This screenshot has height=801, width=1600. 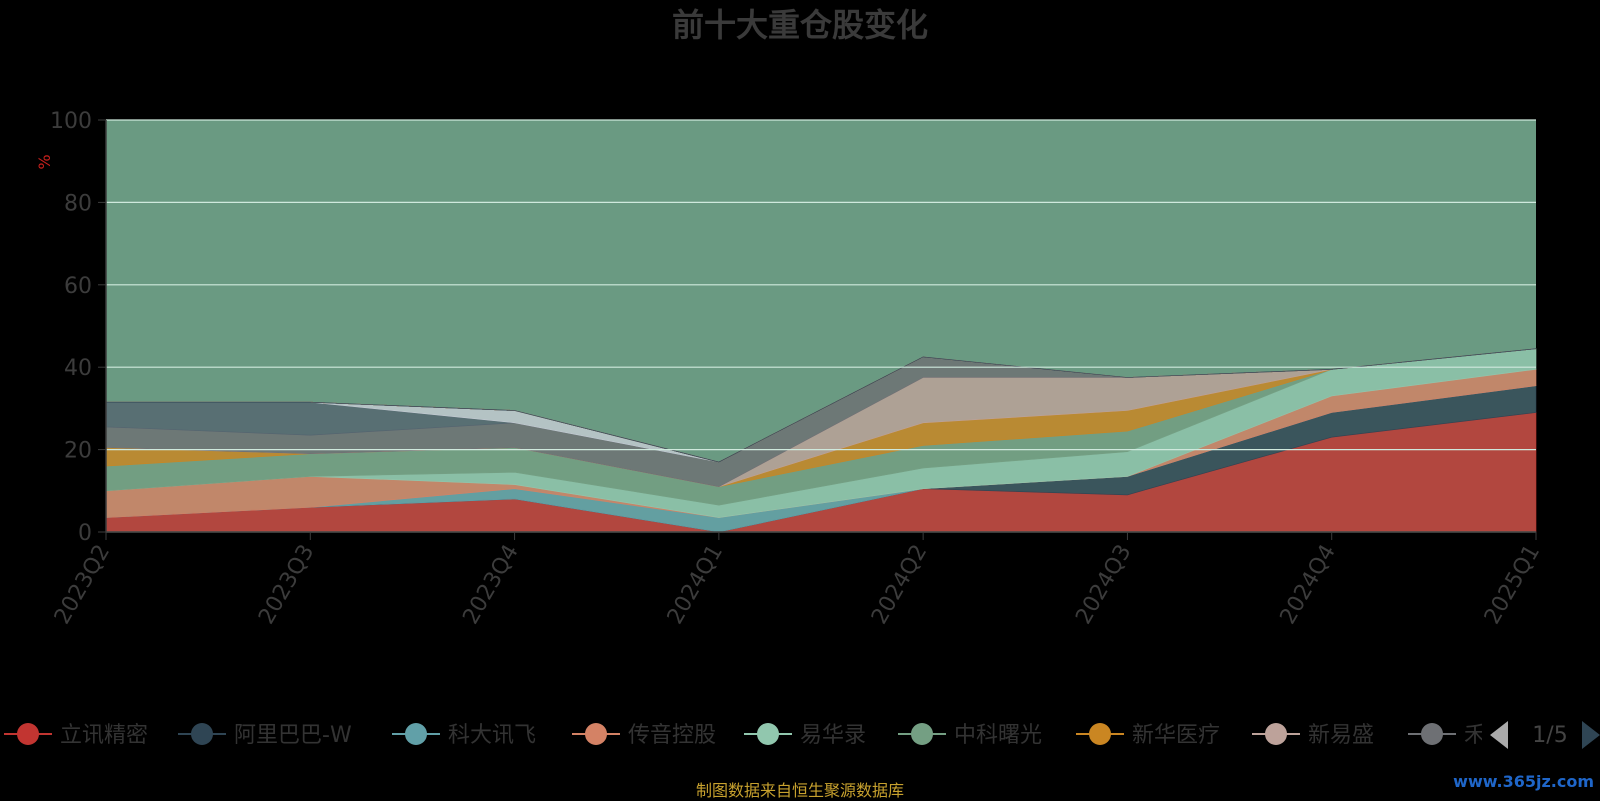 What do you see at coordinates (1475, 735) in the screenshot?
I see `legend-label: 禾` at bounding box center [1475, 735].